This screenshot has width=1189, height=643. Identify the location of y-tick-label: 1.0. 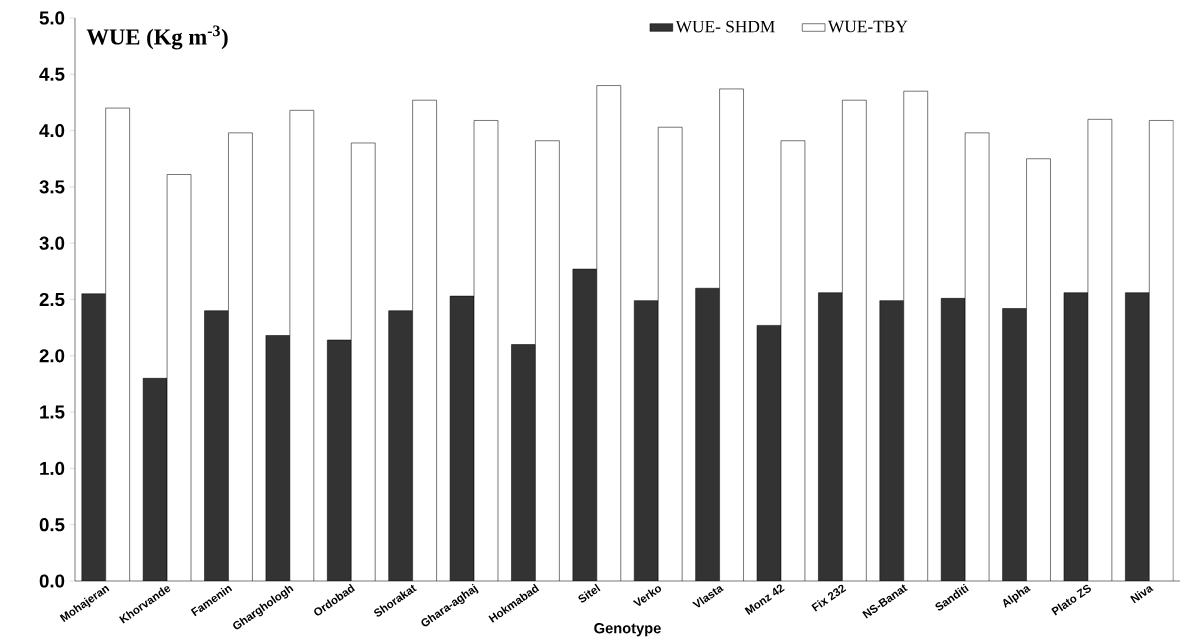
(52, 468).